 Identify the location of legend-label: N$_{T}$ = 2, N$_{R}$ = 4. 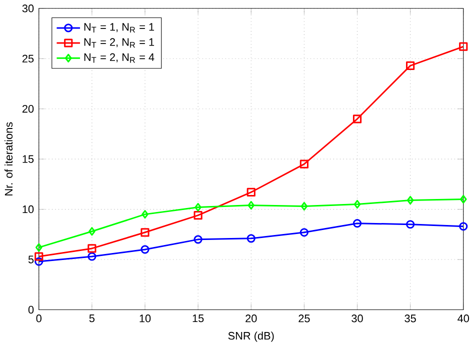
(119, 58).